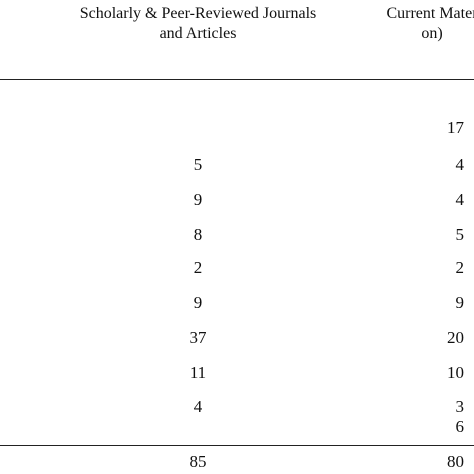  I want to click on header-divider-rule, so click(237, 79).